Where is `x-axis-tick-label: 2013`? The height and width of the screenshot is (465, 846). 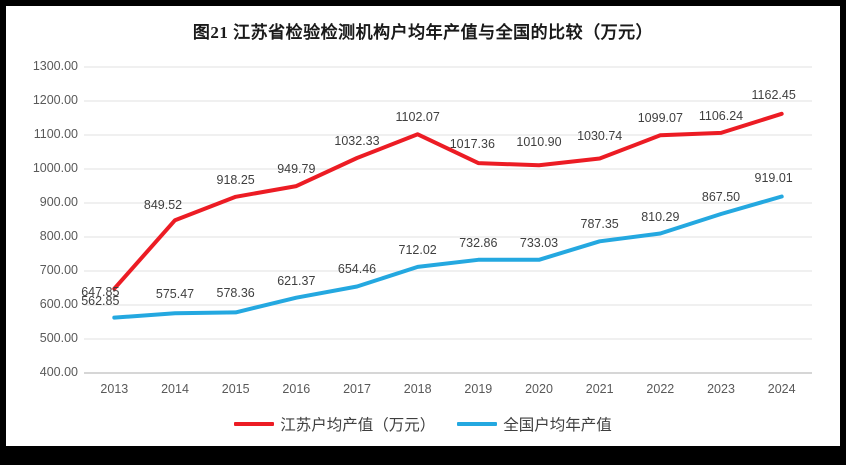 x-axis-tick-label: 2013 is located at coordinates (114, 389).